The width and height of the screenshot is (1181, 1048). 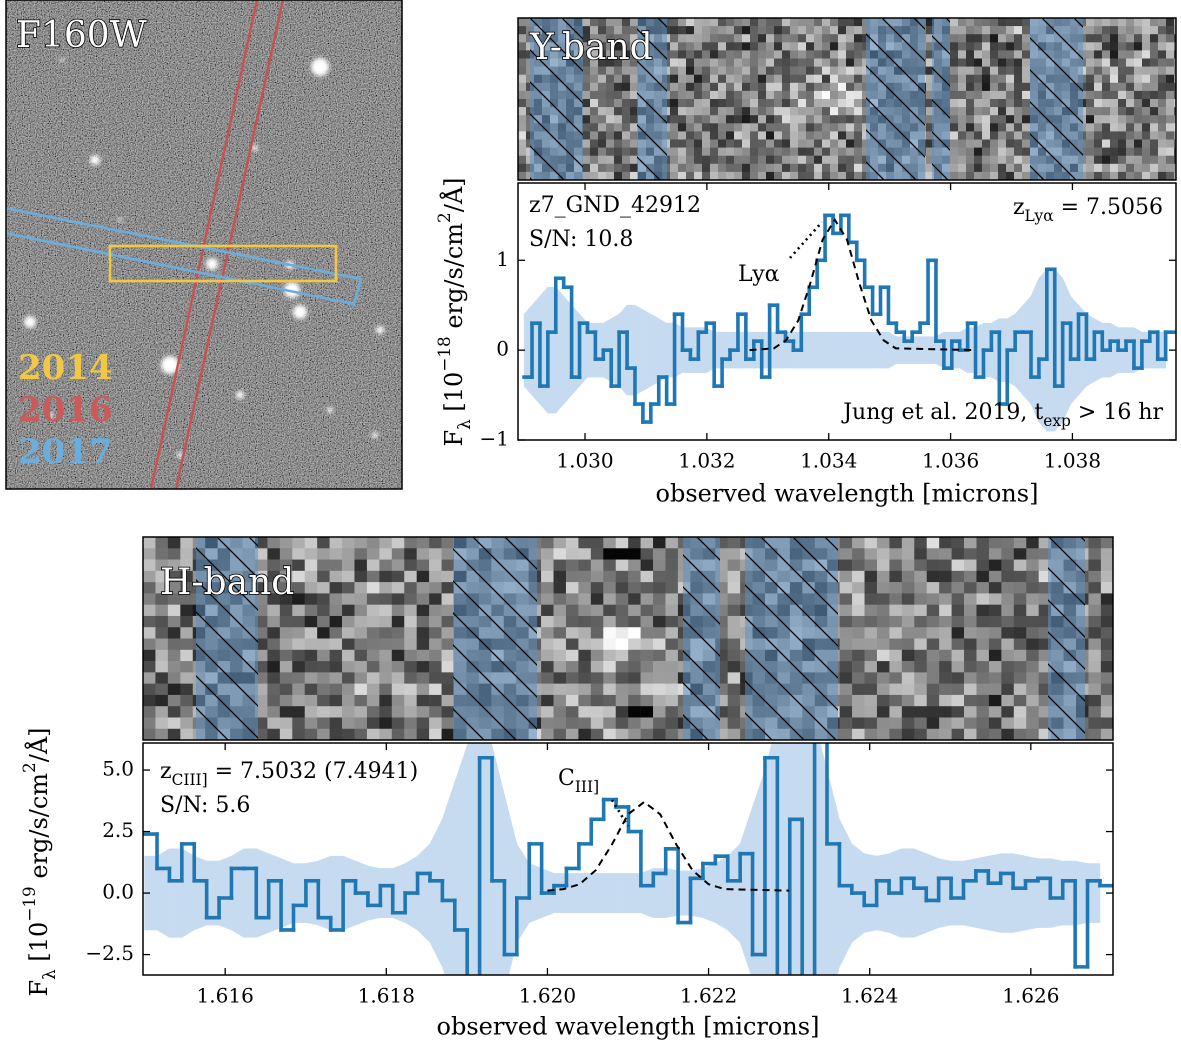 What do you see at coordinates (937, 412) in the screenshot?
I see `credit-label-part: Jung et al. 2019,` at bounding box center [937, 412].